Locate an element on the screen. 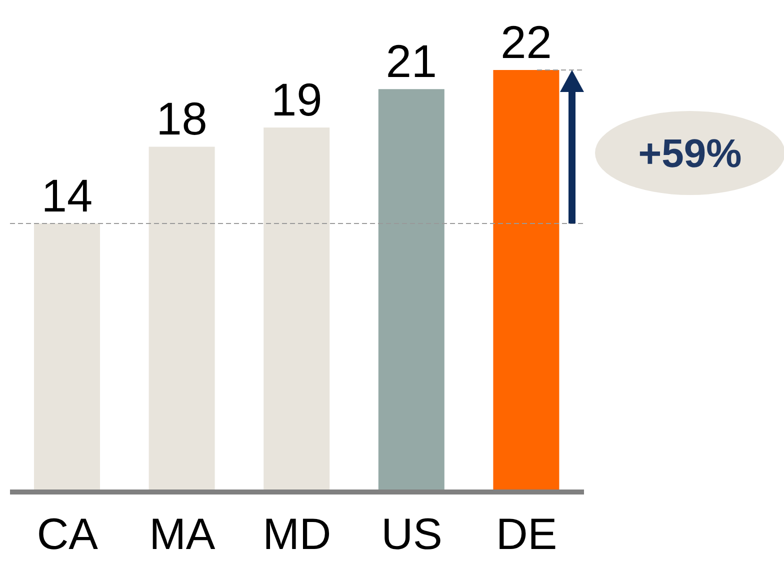  x-tick-label: CA is located at coordinates (67, 535).